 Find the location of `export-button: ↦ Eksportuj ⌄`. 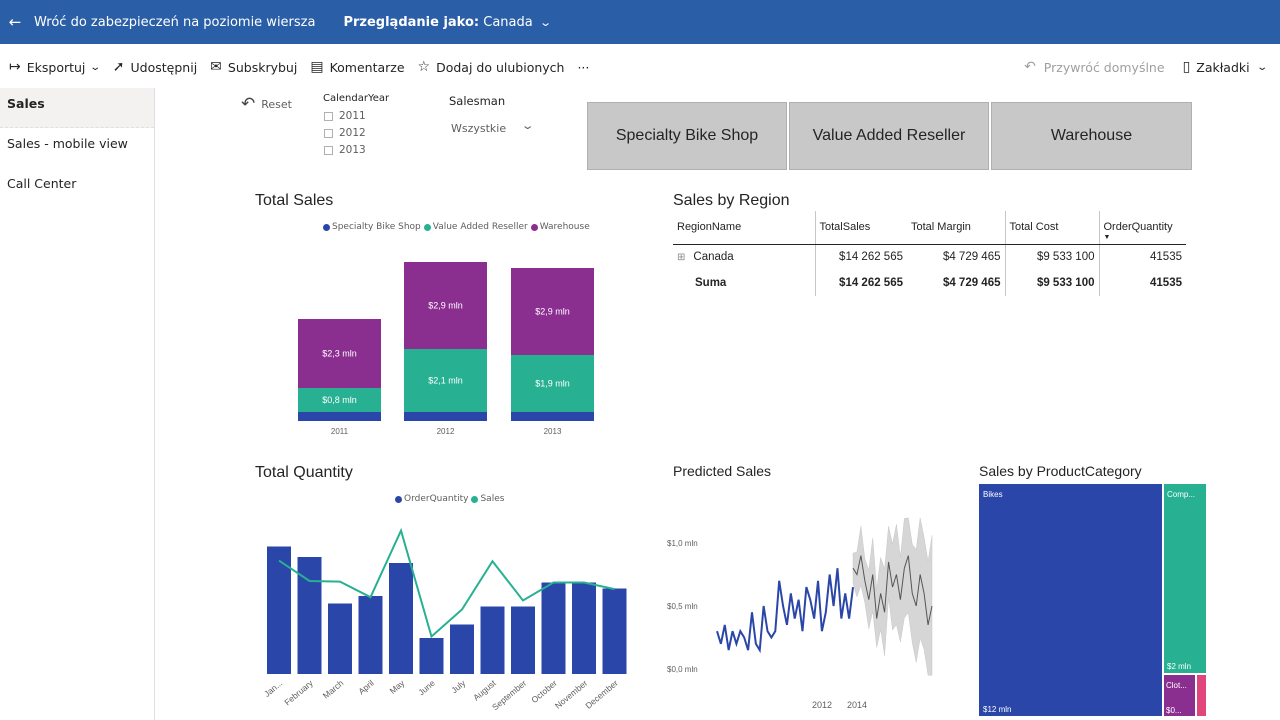

export-button: ↦ Eksportuj ⌄ is located at coordinates (55, 67).